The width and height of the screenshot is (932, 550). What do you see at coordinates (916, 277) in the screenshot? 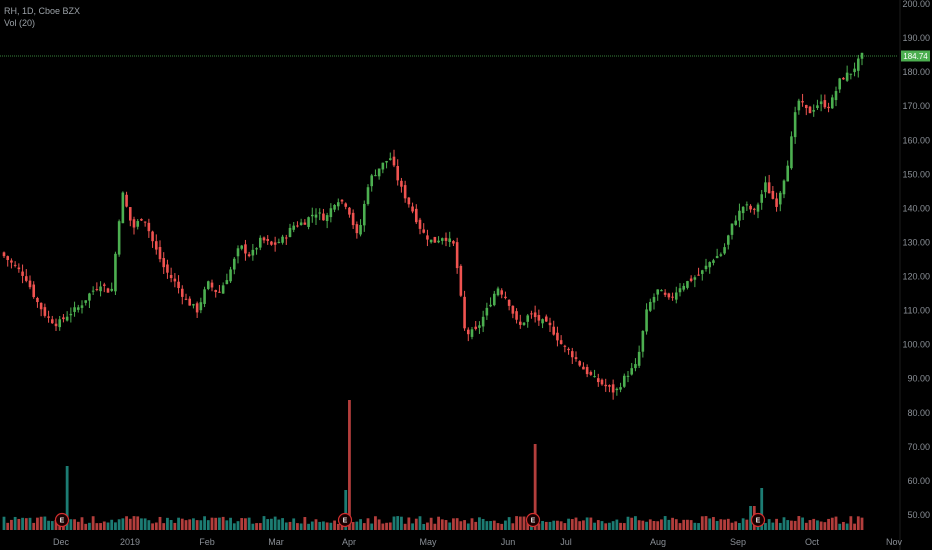
I see `y-tick-label: 120.00` at bounding box center [916, 277].